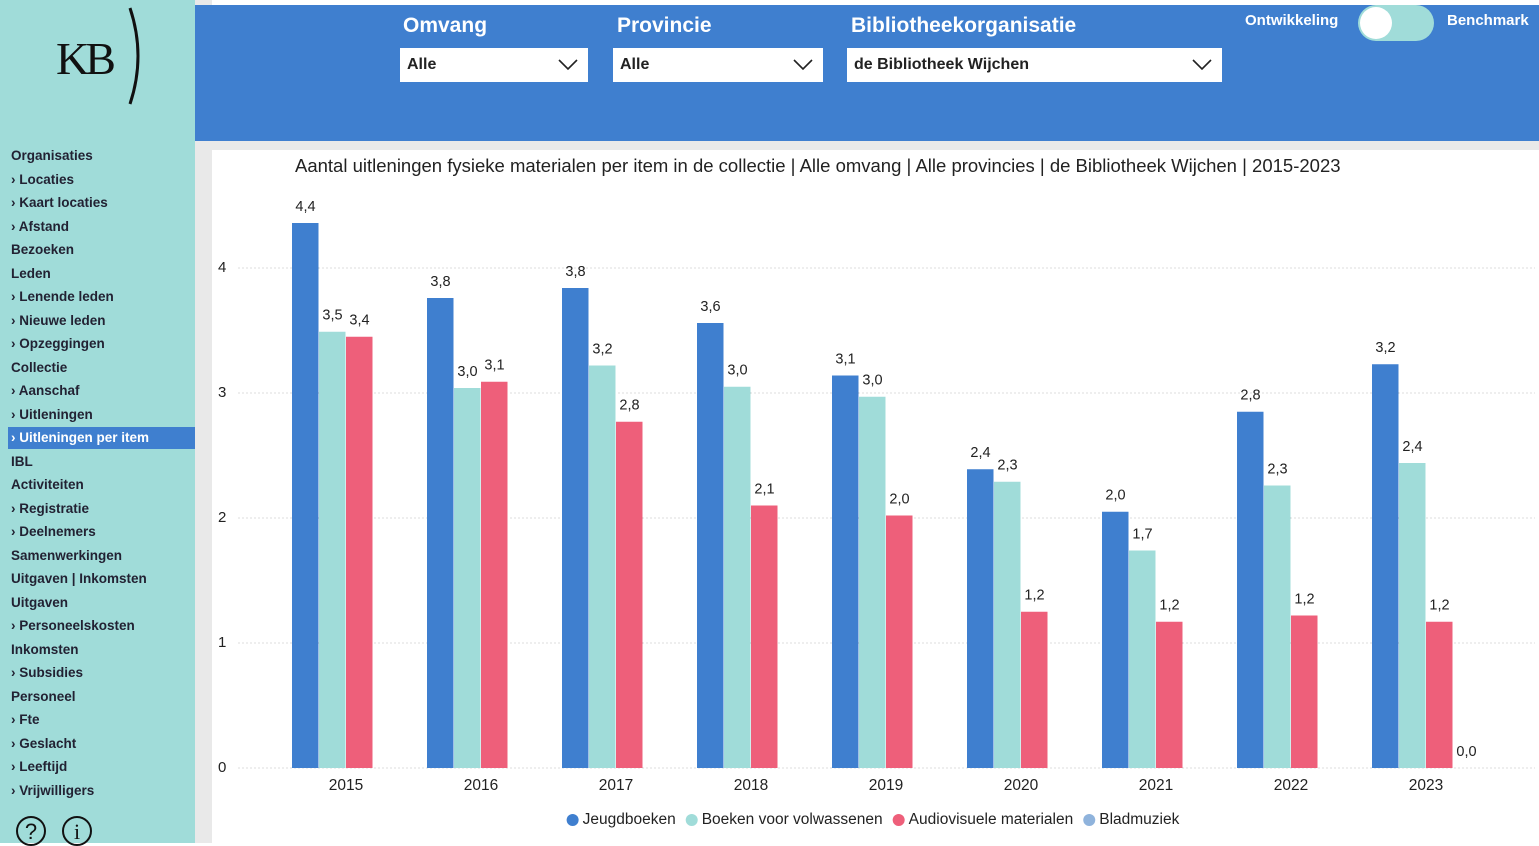 This screenshot has height=846, width=1539. I want to click on toggle-label: Ontwikkeling, so click(1292, 20).